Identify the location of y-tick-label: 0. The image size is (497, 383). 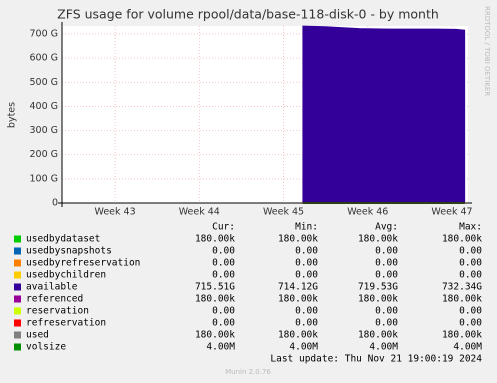
(55, 203).